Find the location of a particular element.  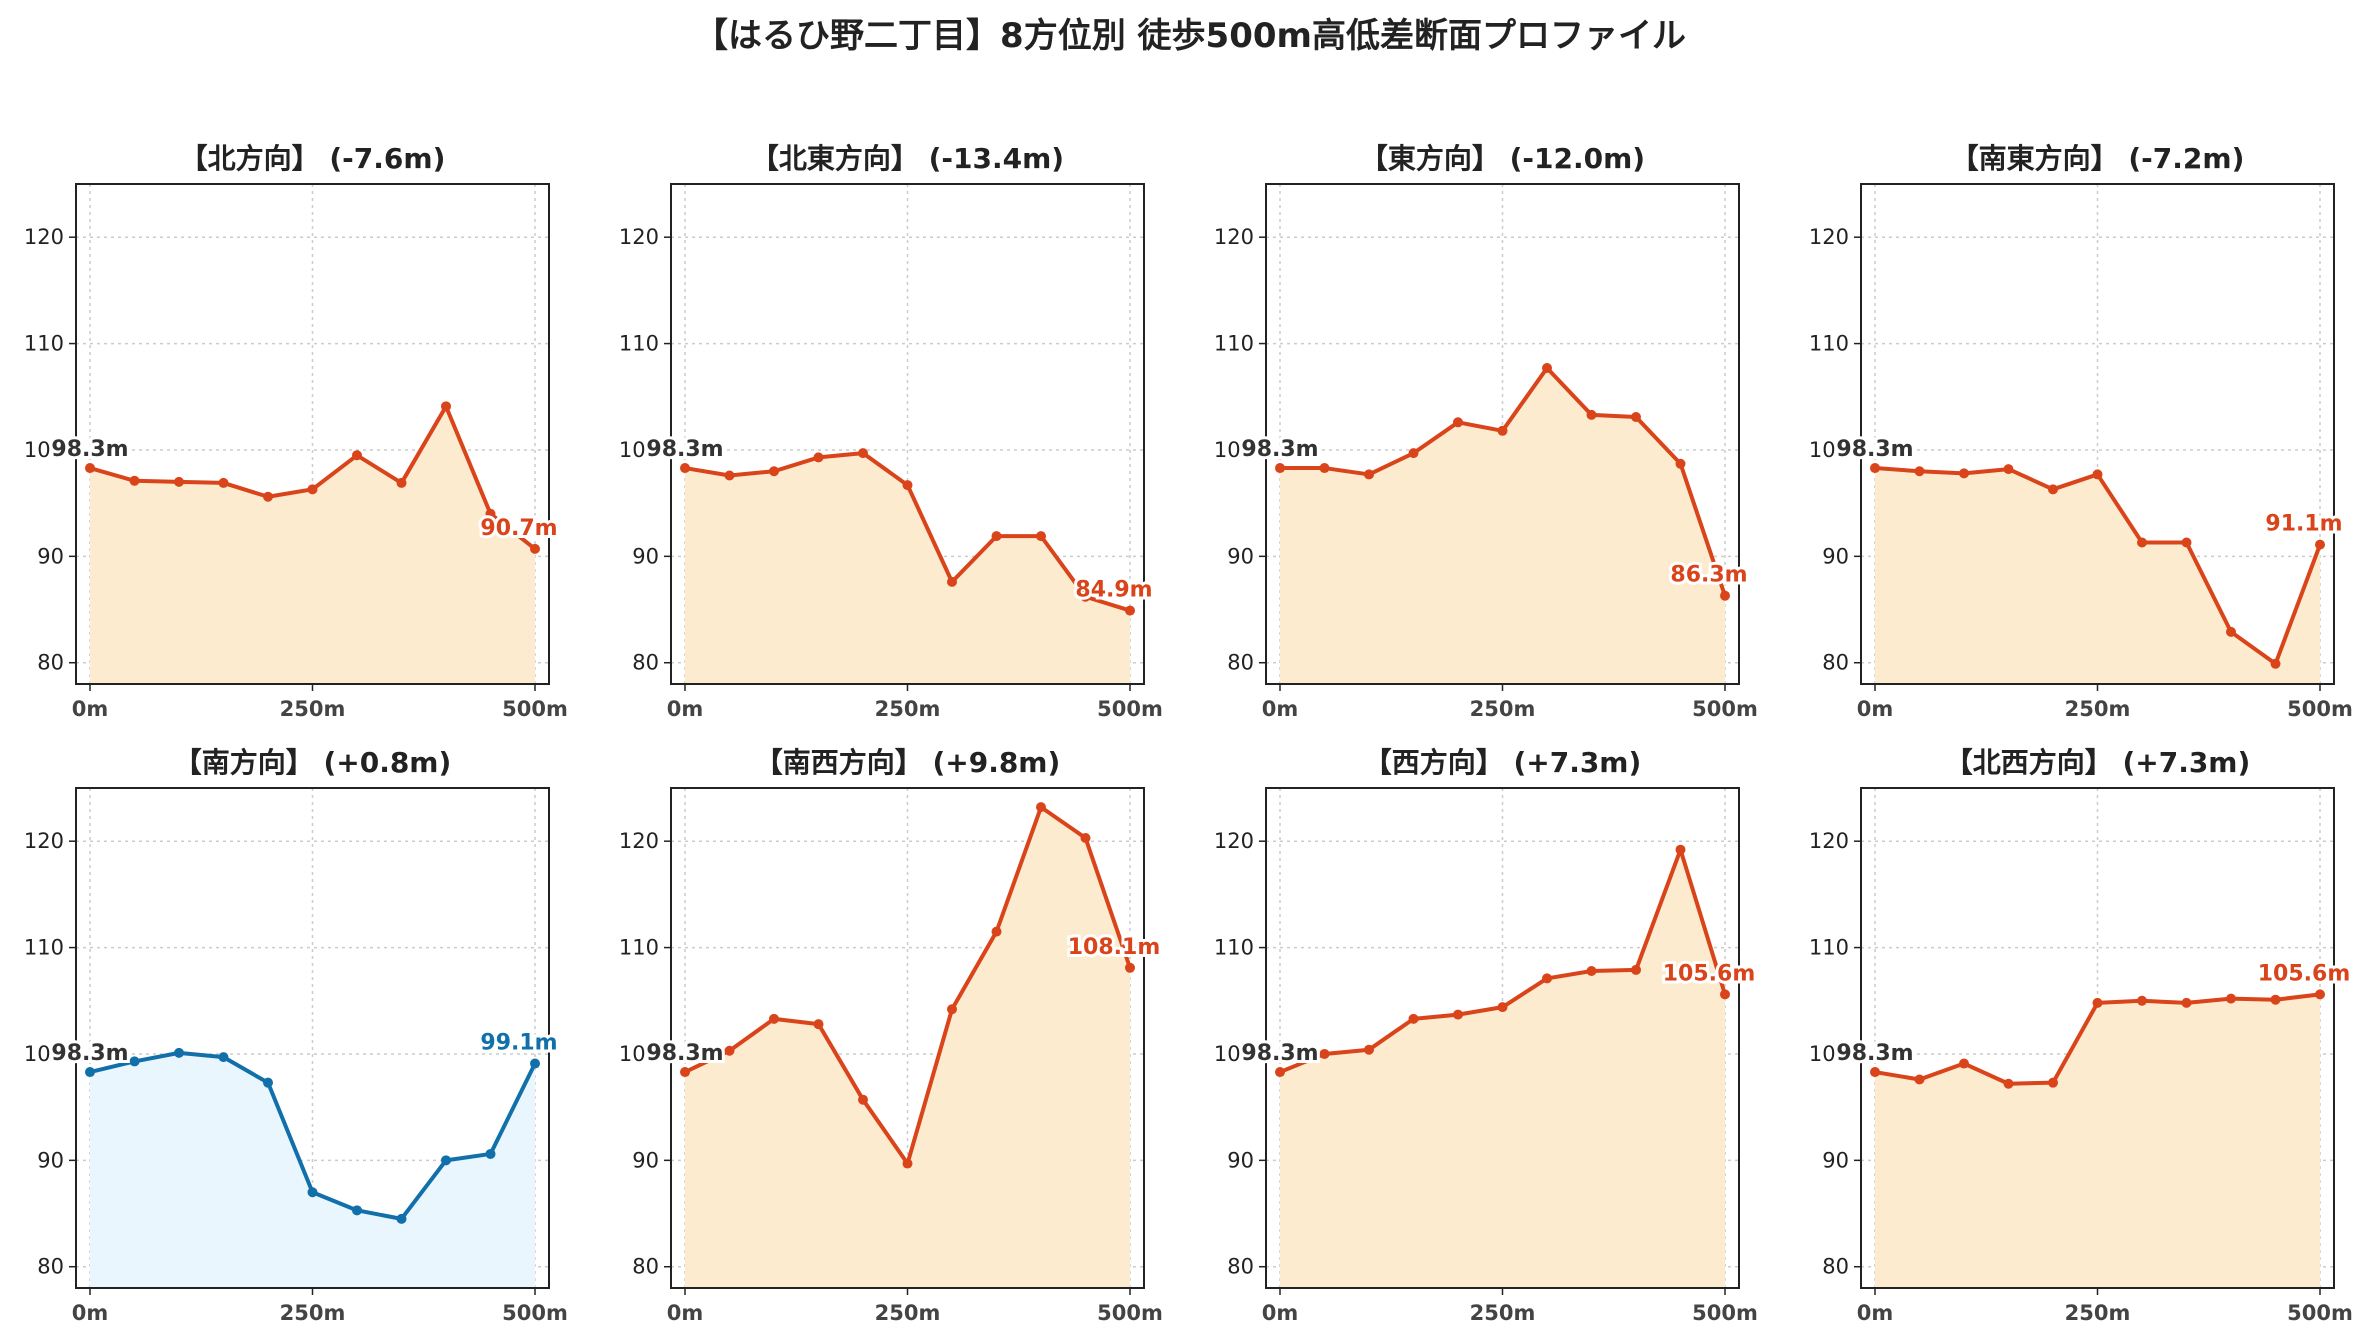

end-value-label: 99.1m is located at coordinates (518, 1043).